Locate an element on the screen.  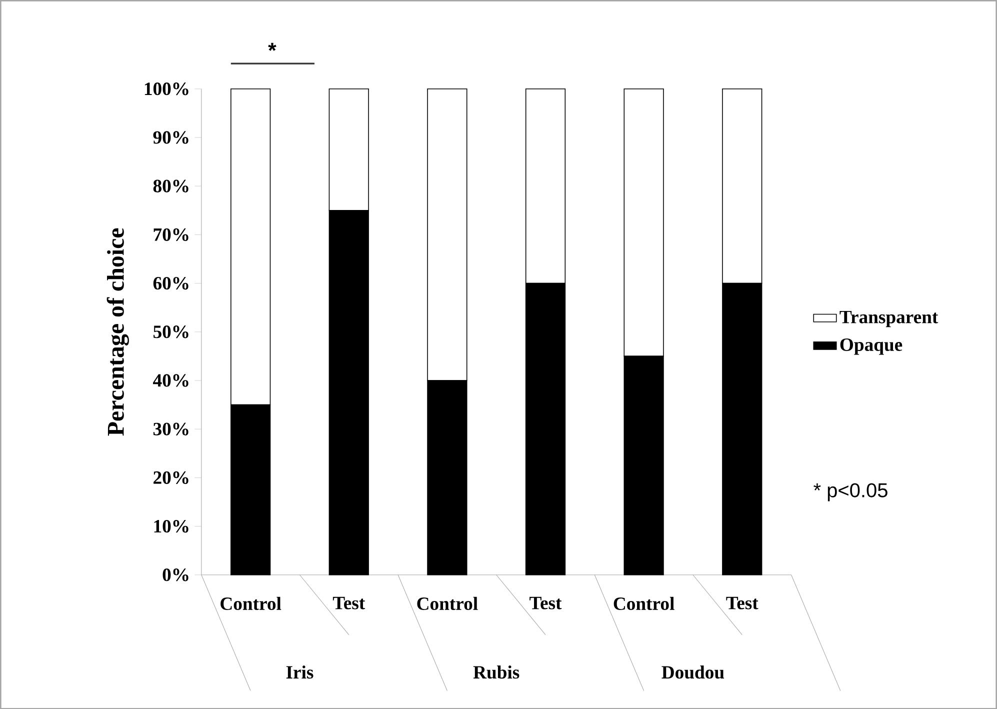
text: Rubis is located at coordinates (496, 671).